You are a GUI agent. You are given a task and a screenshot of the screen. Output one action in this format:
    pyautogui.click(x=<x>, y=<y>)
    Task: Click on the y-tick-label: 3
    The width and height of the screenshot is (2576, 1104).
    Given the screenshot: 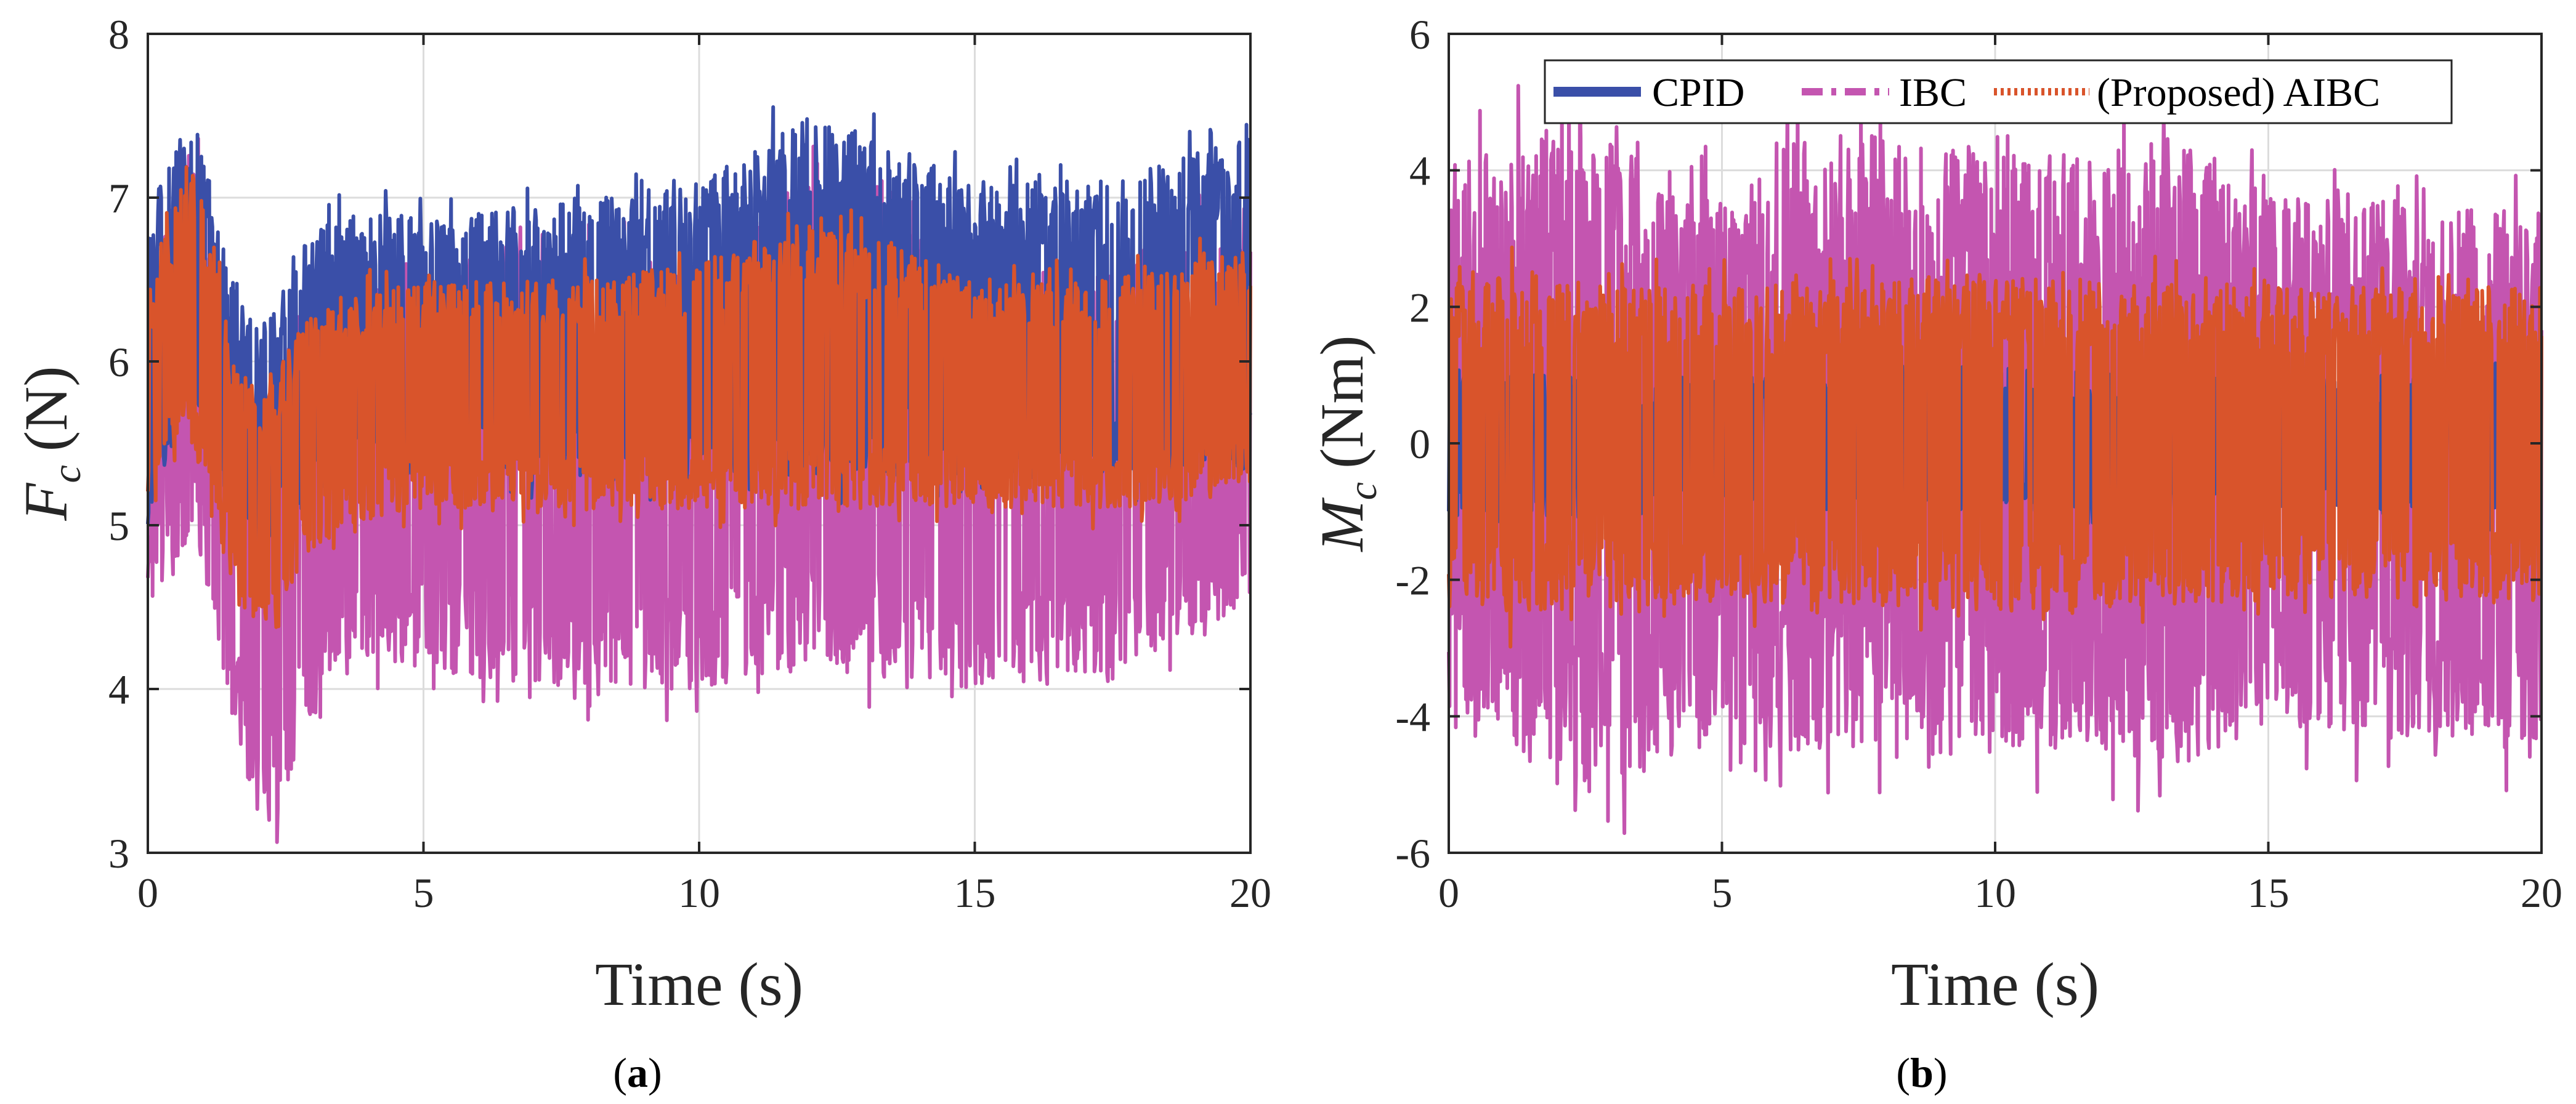 What is the action you would take?
    pyautogui.click(x=118, y=853)
    